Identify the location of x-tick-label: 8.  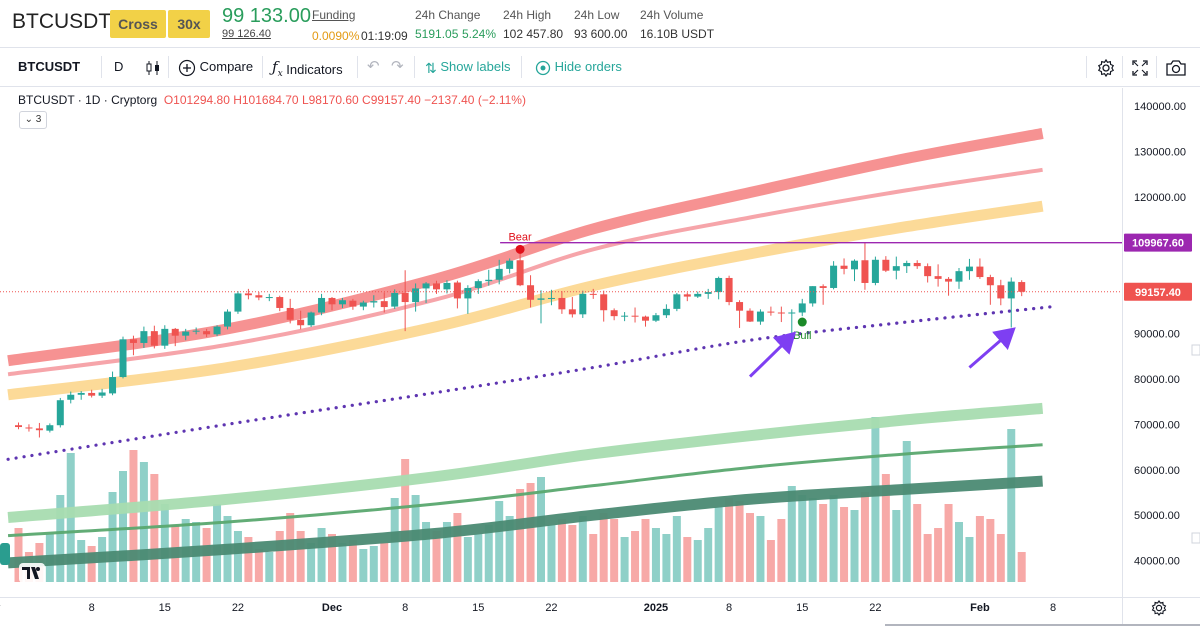
(729, 608).